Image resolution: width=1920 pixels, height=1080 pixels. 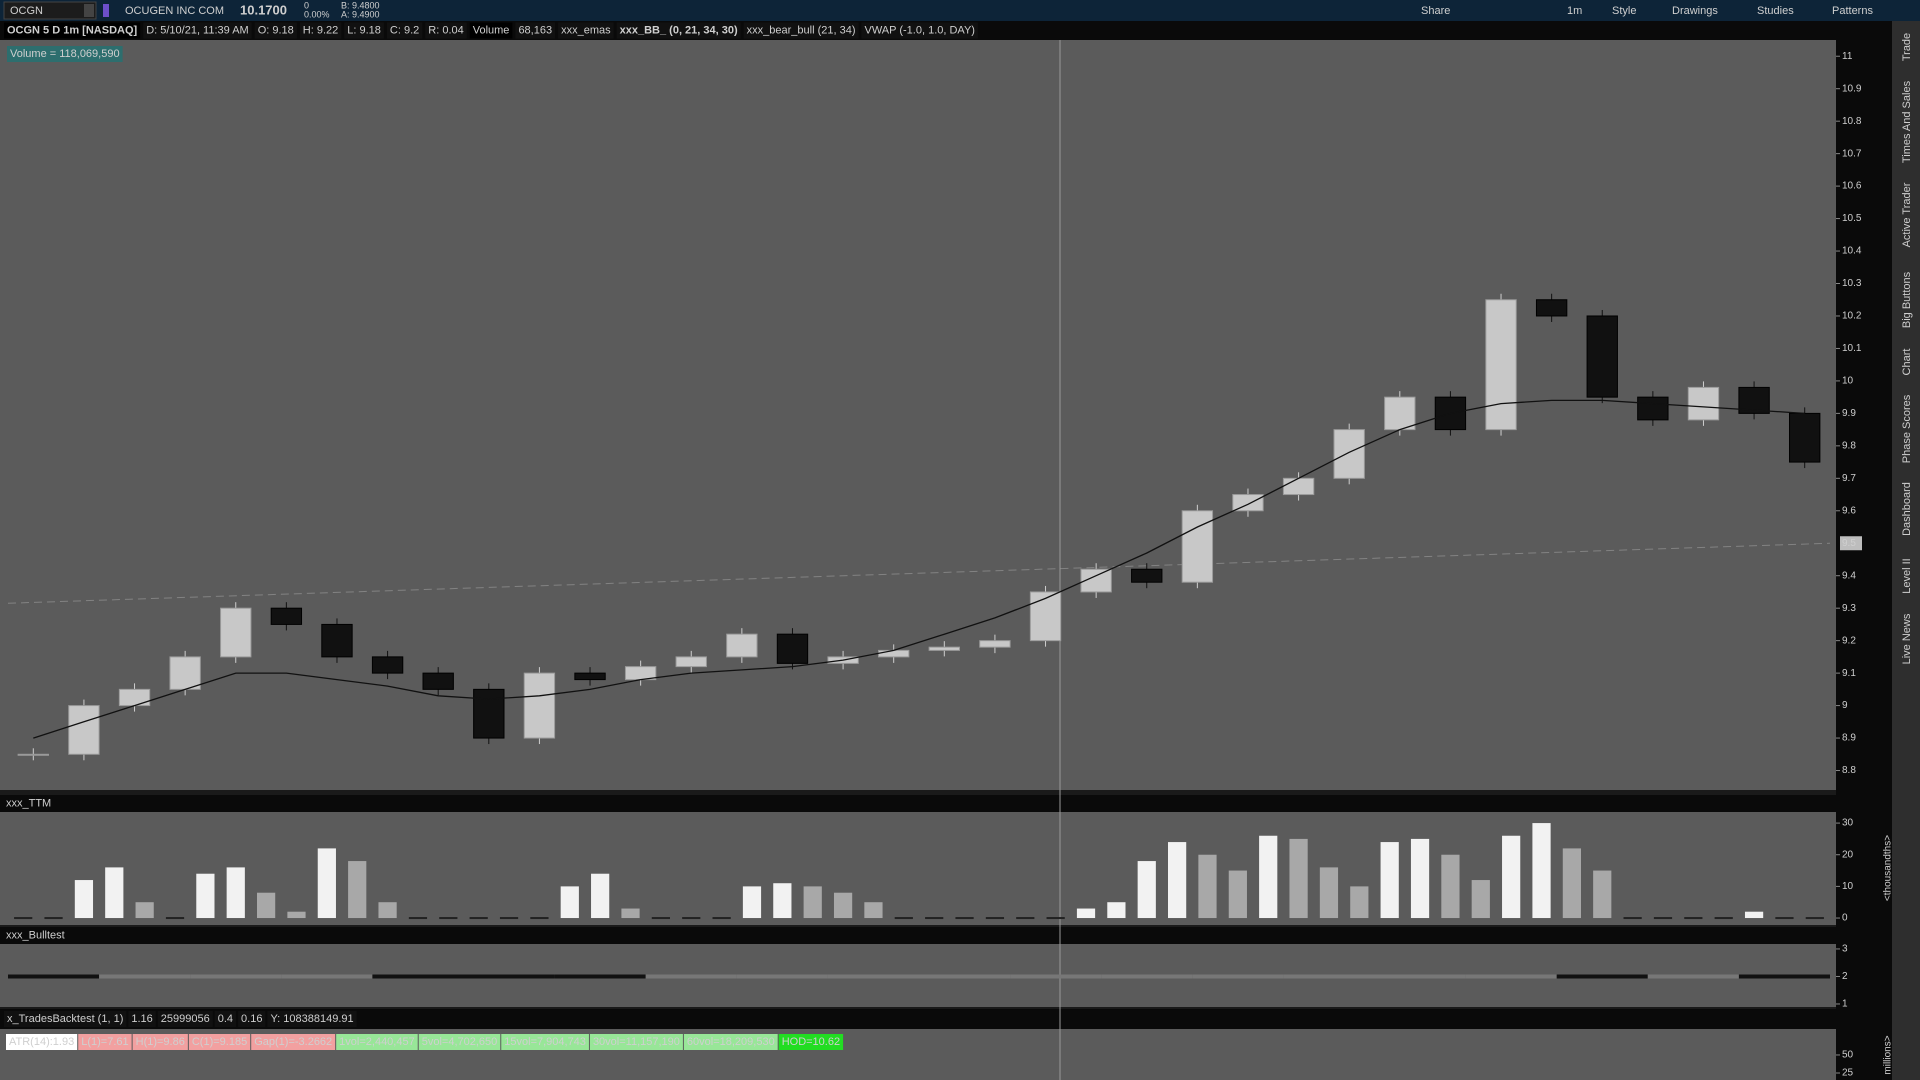 What do you see at coordinates (1848, 1055) in the screenshot?
I see `y-tick-label: 50` at bounding box center [1848, 1055].